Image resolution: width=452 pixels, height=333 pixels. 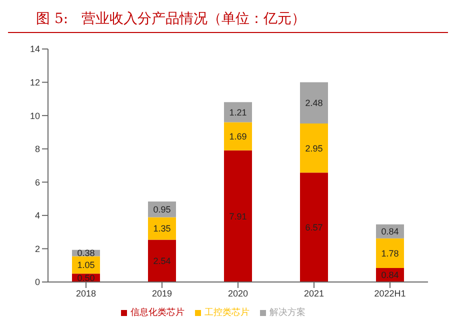 What do you see at coordinates (37, 215) in the screenshot?
I see `y-tick-label: 4` at bounding box center [37, 215].